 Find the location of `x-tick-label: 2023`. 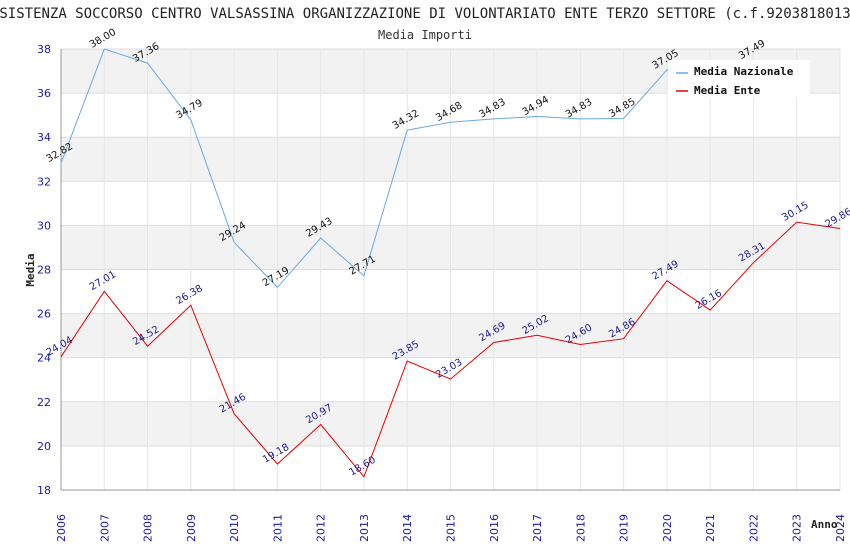

x-tick-label: 2023 is located at coordinates (797, 528).